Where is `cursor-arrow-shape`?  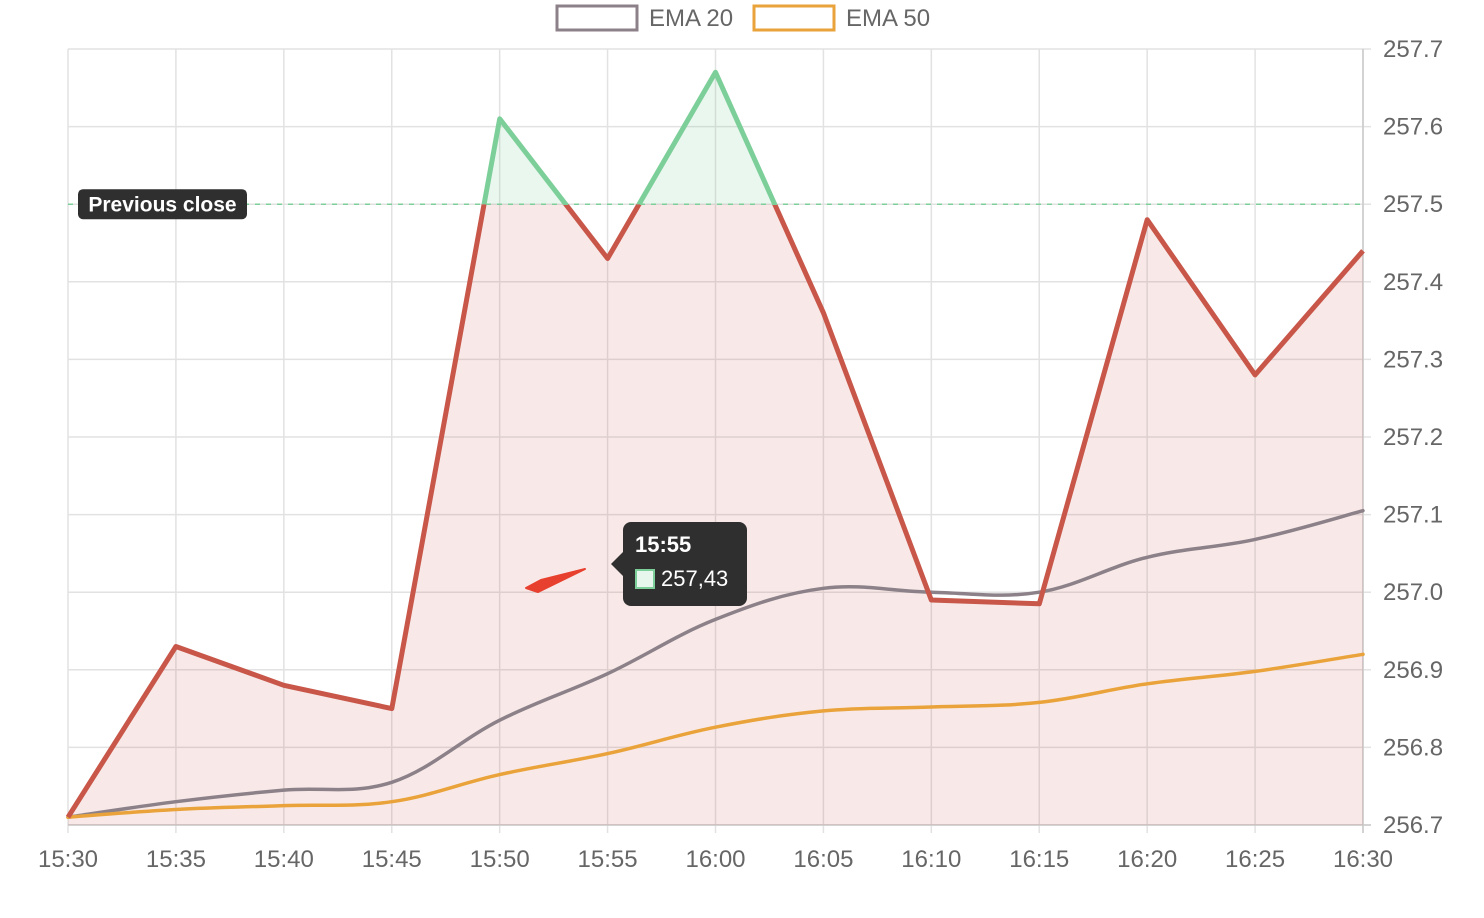 cursor-arrow-shape is located at coordinates (555, 580).